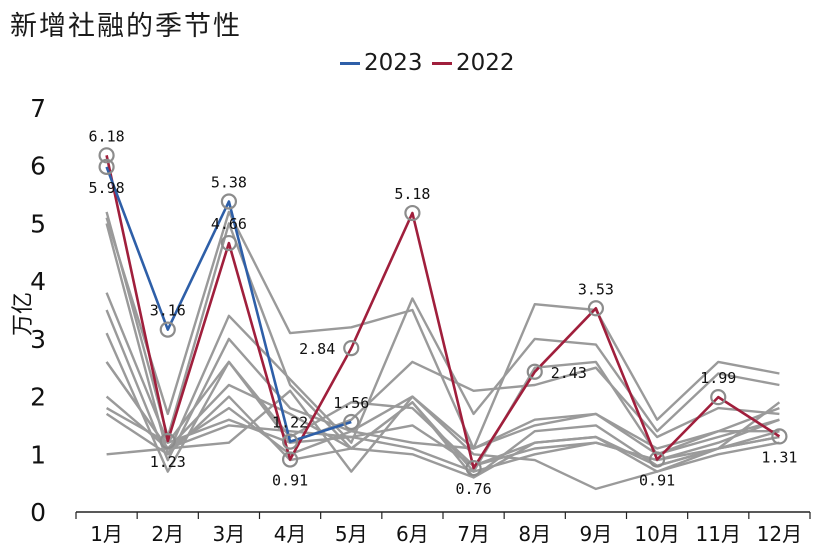 The width and height of the screenshot is (824, 550). What do you see at coordinates (350, 63) in the screenshot?
I see `legend-swatch-2023` at bounding box center [350, 63].